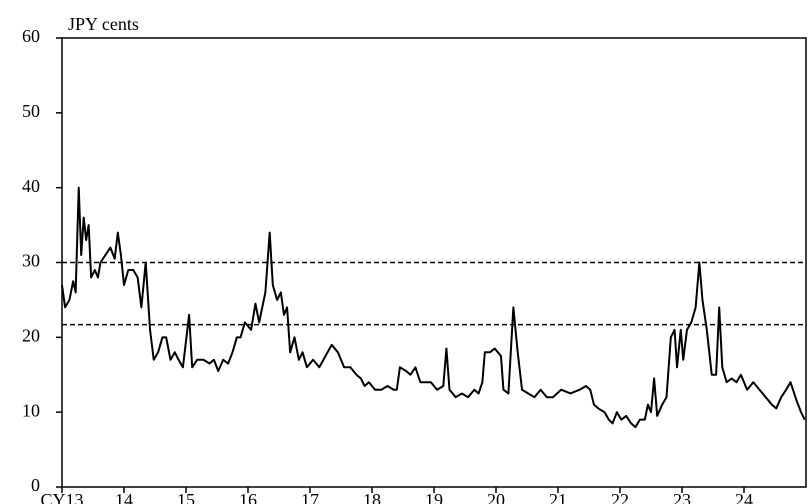 The height and width of the screenshot is (504, 809). I want to click on x-tick-label: 19, so click(434, 497).